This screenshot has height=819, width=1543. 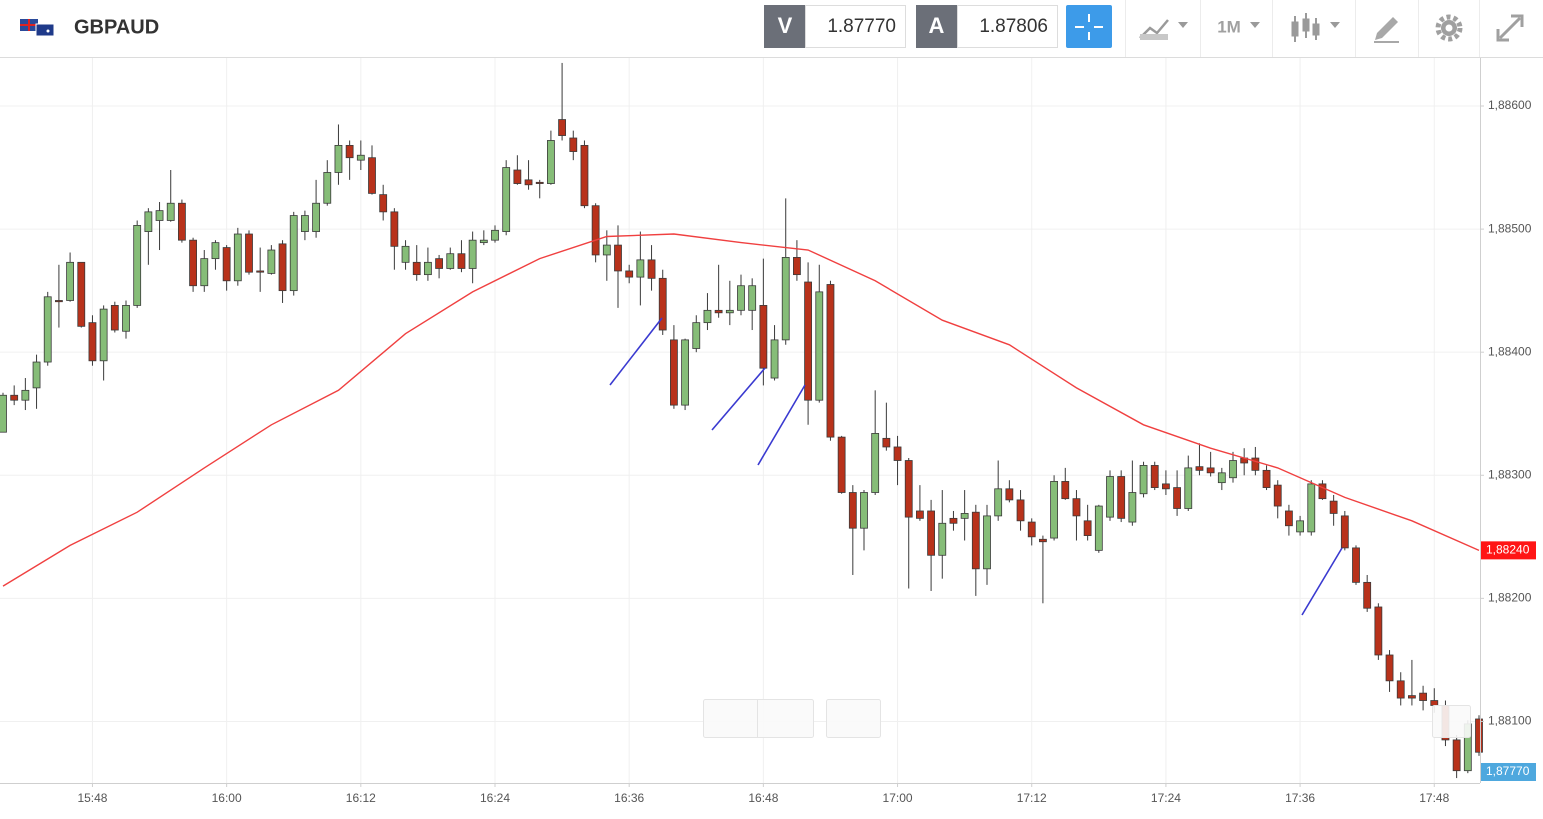 What do you see at coordinates (936, 26) in the screenshot?
I see `ask-button` at bounding box center [936, 26].